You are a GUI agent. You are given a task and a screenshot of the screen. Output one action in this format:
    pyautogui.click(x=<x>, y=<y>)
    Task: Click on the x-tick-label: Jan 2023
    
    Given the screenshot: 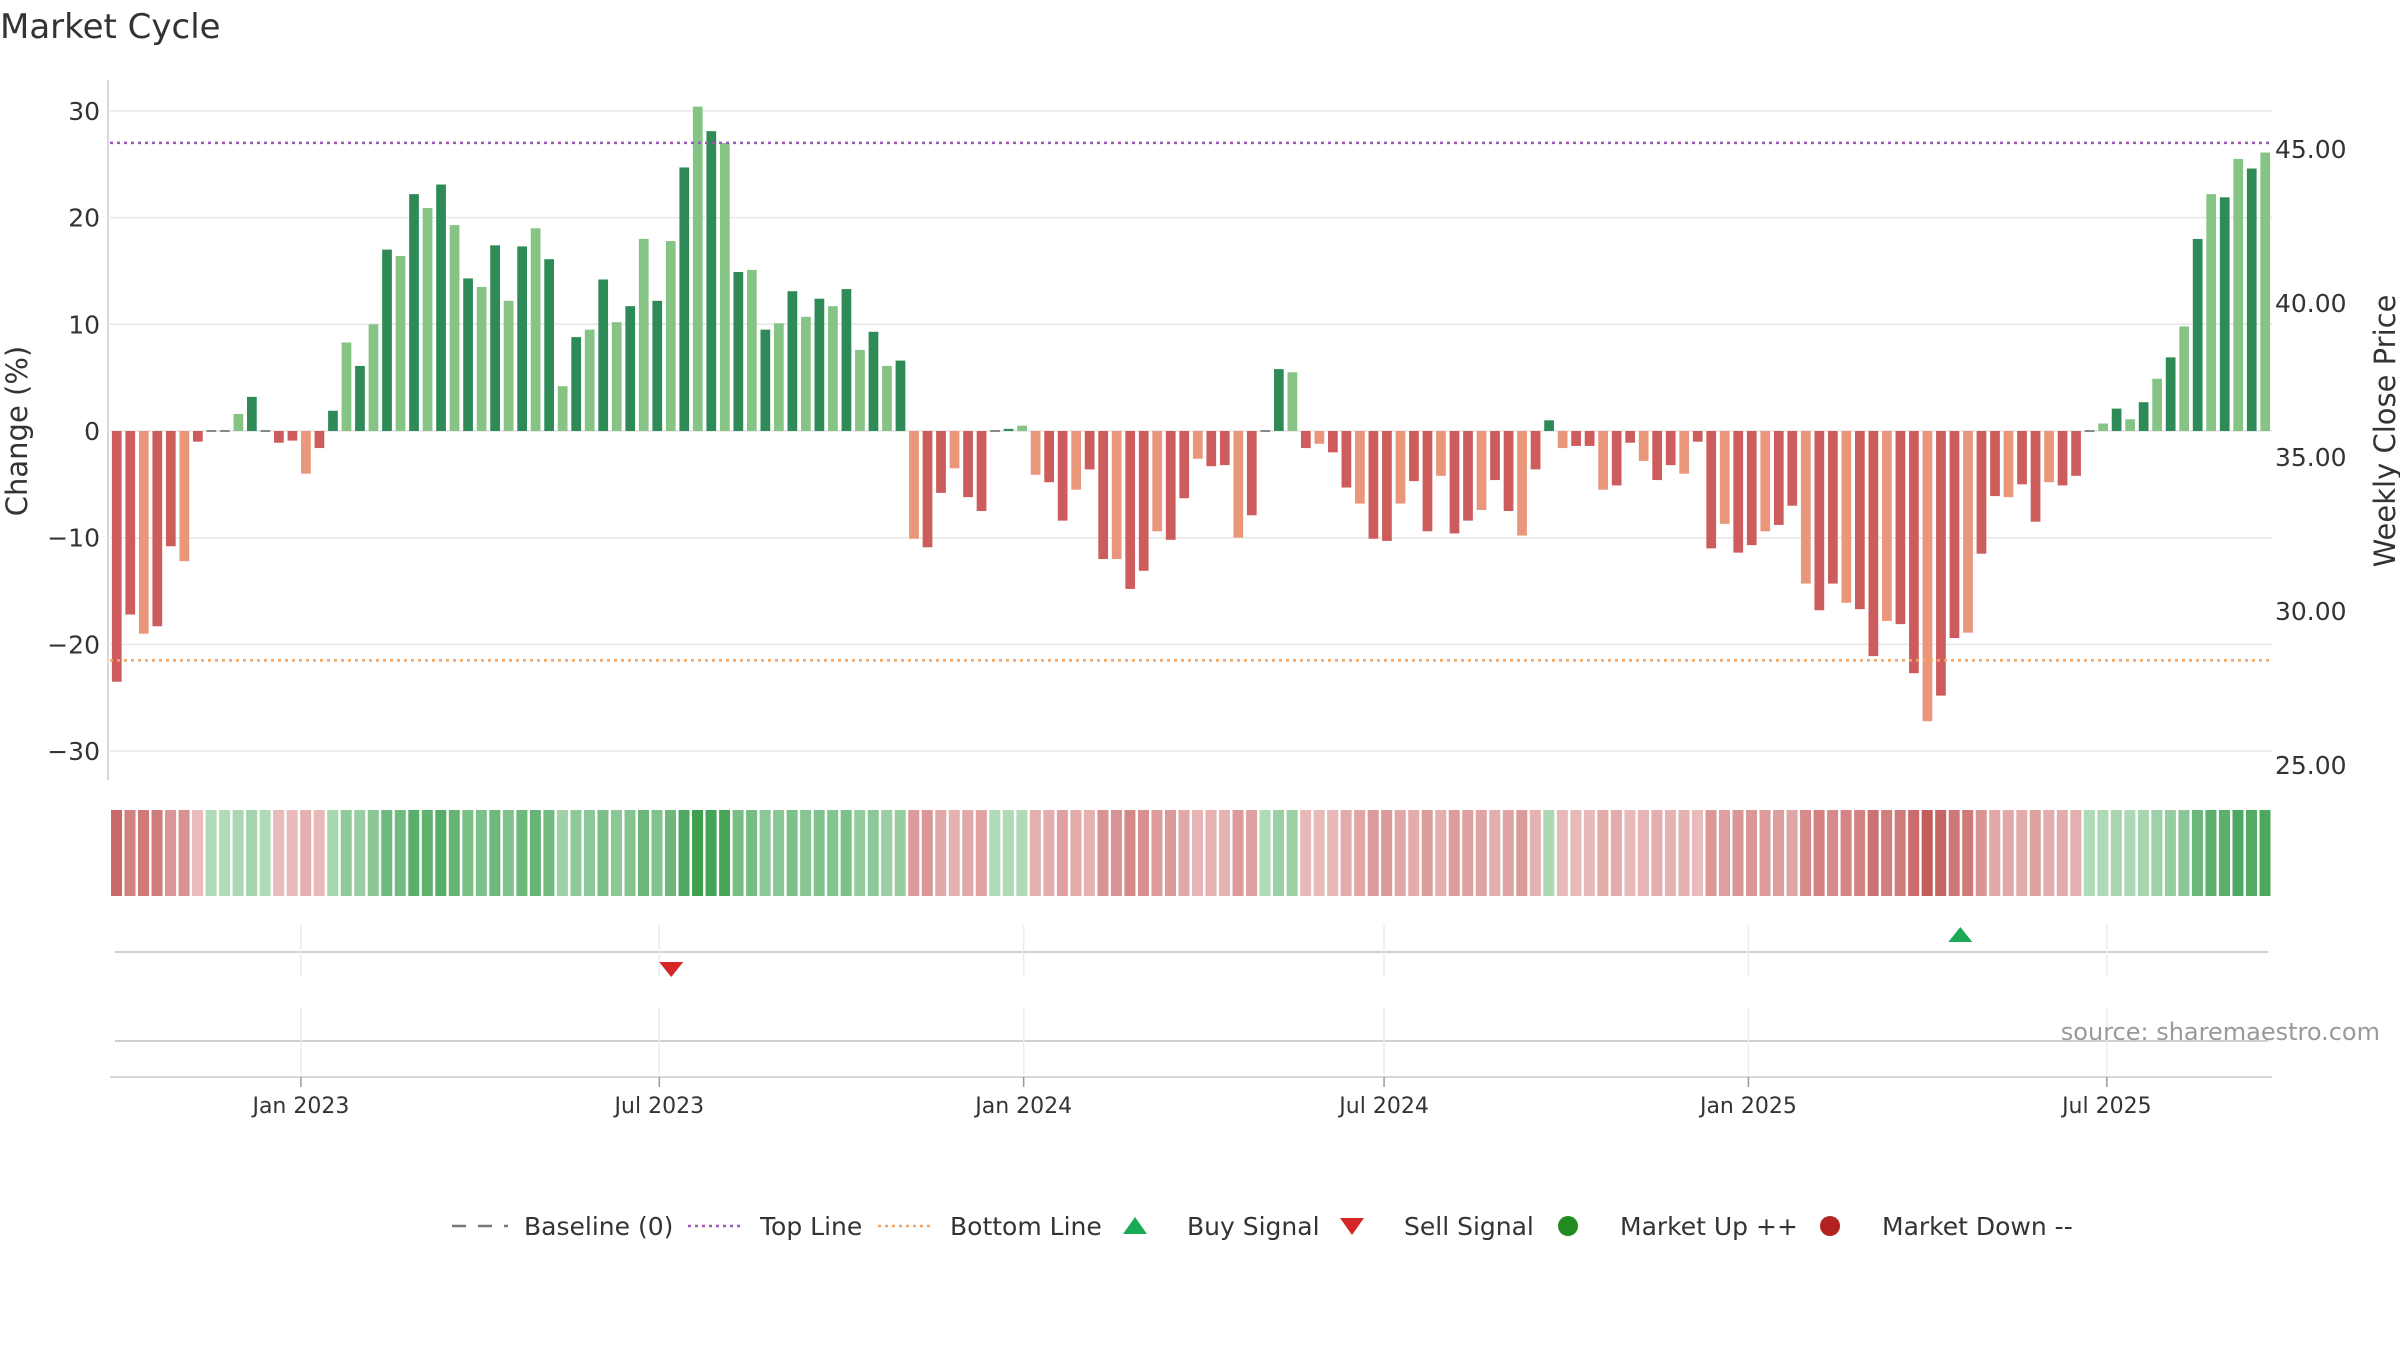 What is the action you would take?
    pyautogui.click(x=299, y=1106)
    